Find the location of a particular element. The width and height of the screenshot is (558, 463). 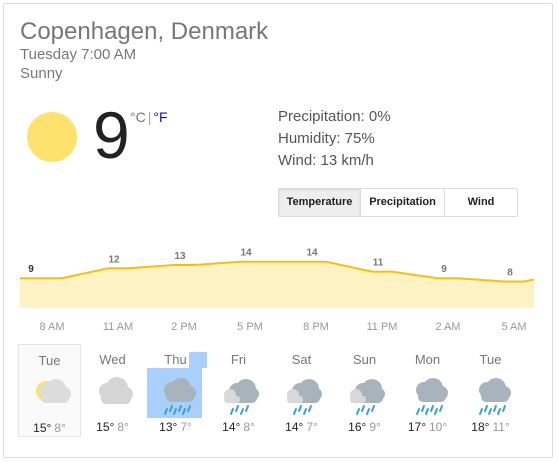

selection-highlight-corner is located at coordinates (198, 360).